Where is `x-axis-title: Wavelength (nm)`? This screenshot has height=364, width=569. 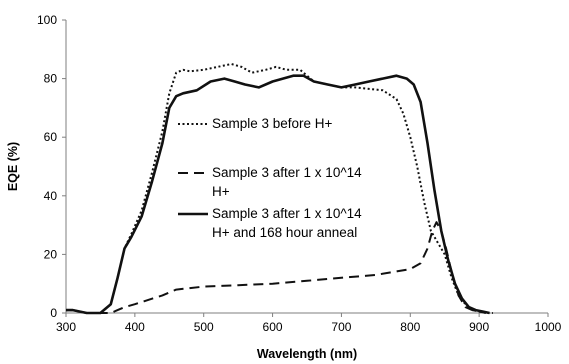 x-axis-title: Wavelength (nm) is located at coordinates (307, 354).